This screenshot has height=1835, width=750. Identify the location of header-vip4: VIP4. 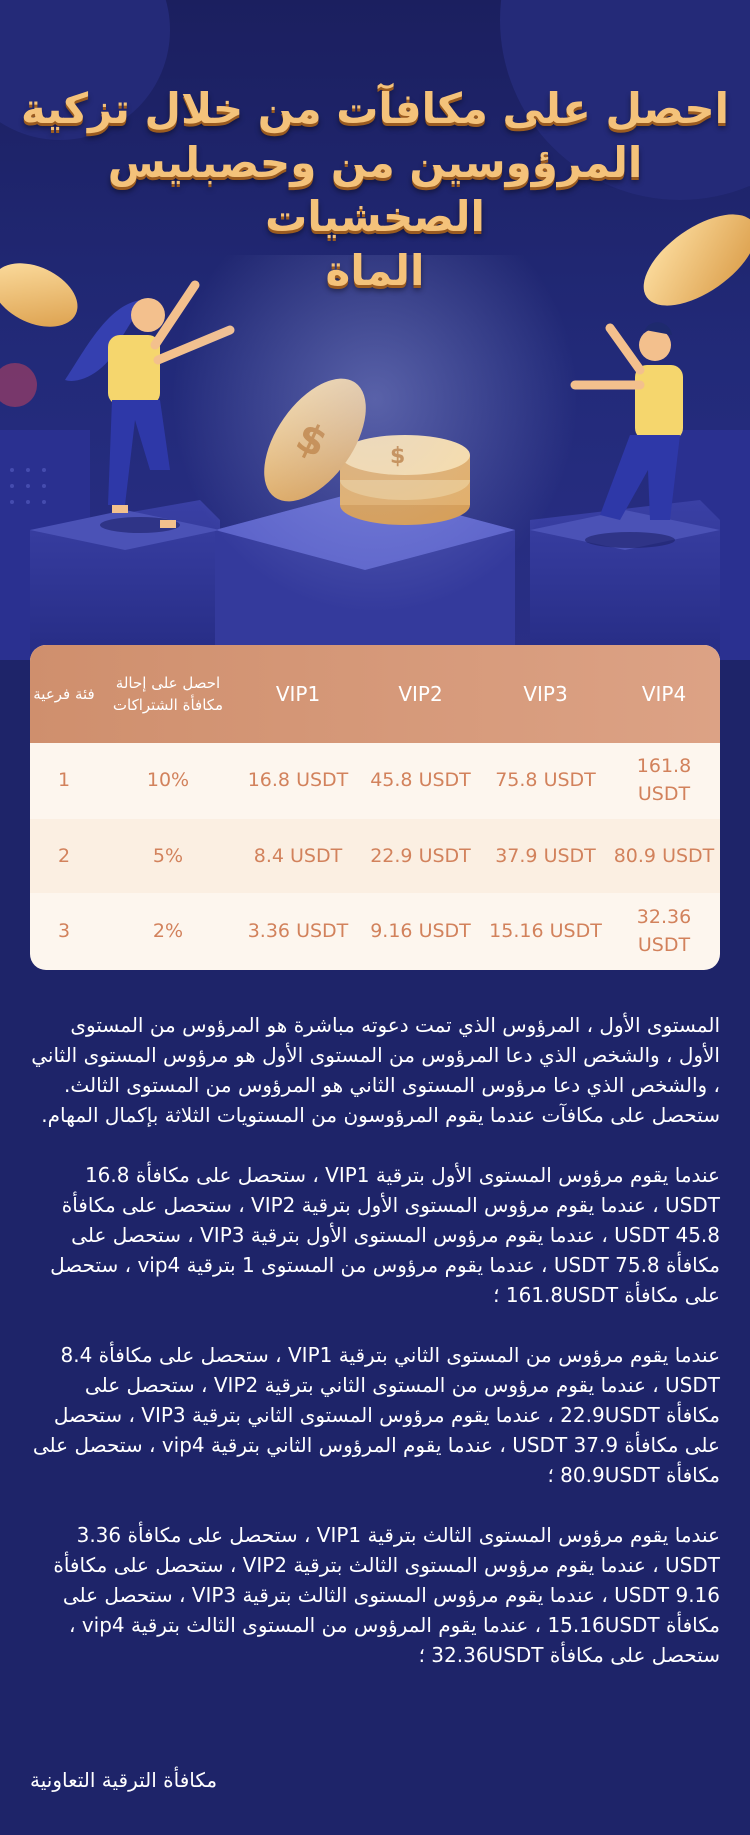
(664, 694).